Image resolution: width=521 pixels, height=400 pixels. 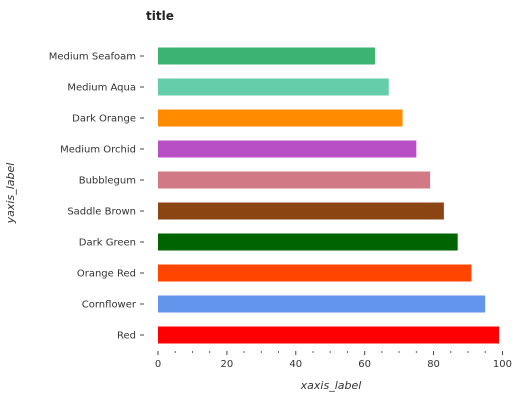 I want to click on y-tick-label: Saddle Brown, so click(x=101, y=212).